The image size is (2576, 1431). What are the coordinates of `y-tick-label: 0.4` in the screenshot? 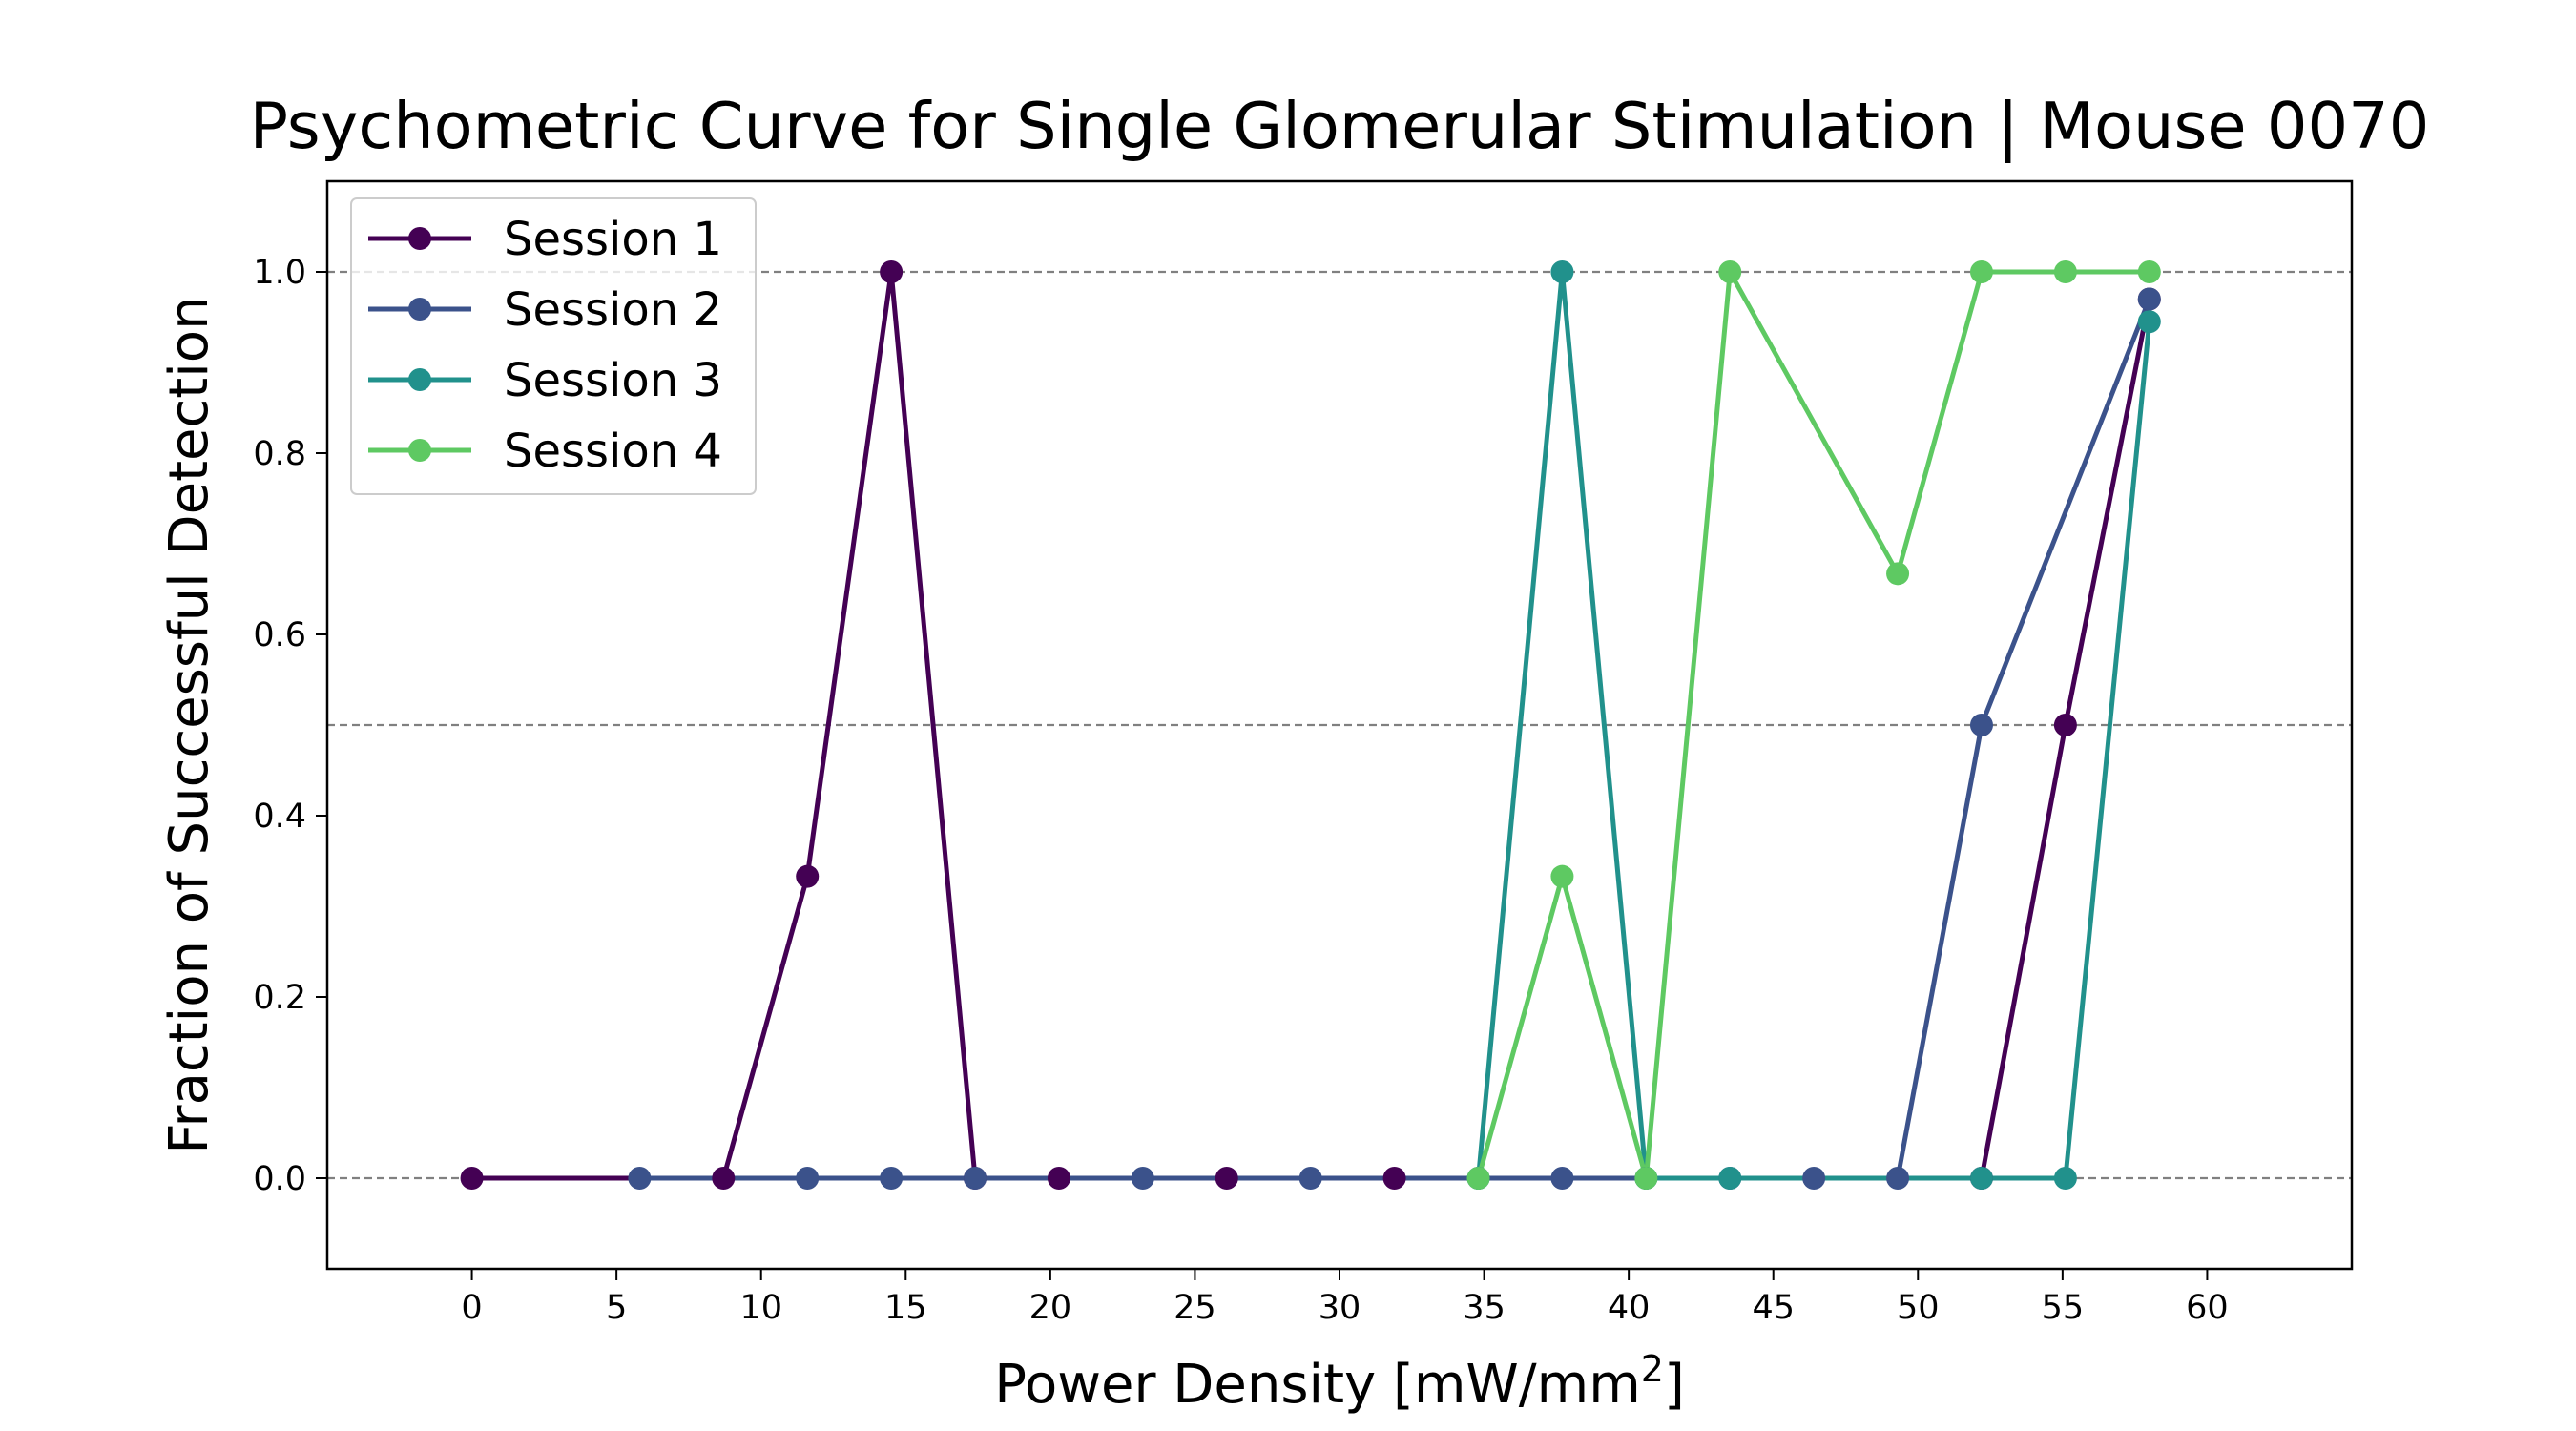 It's located at (279, 817).